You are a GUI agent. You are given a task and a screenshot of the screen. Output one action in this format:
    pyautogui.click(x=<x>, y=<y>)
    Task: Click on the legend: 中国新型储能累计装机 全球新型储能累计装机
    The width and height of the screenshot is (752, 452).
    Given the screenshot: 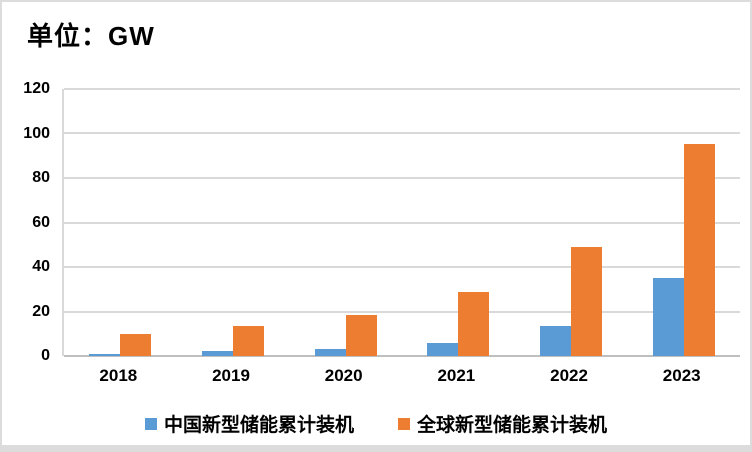 What is the action you would take?
    pyautogui.click(x=376, y=423)
    